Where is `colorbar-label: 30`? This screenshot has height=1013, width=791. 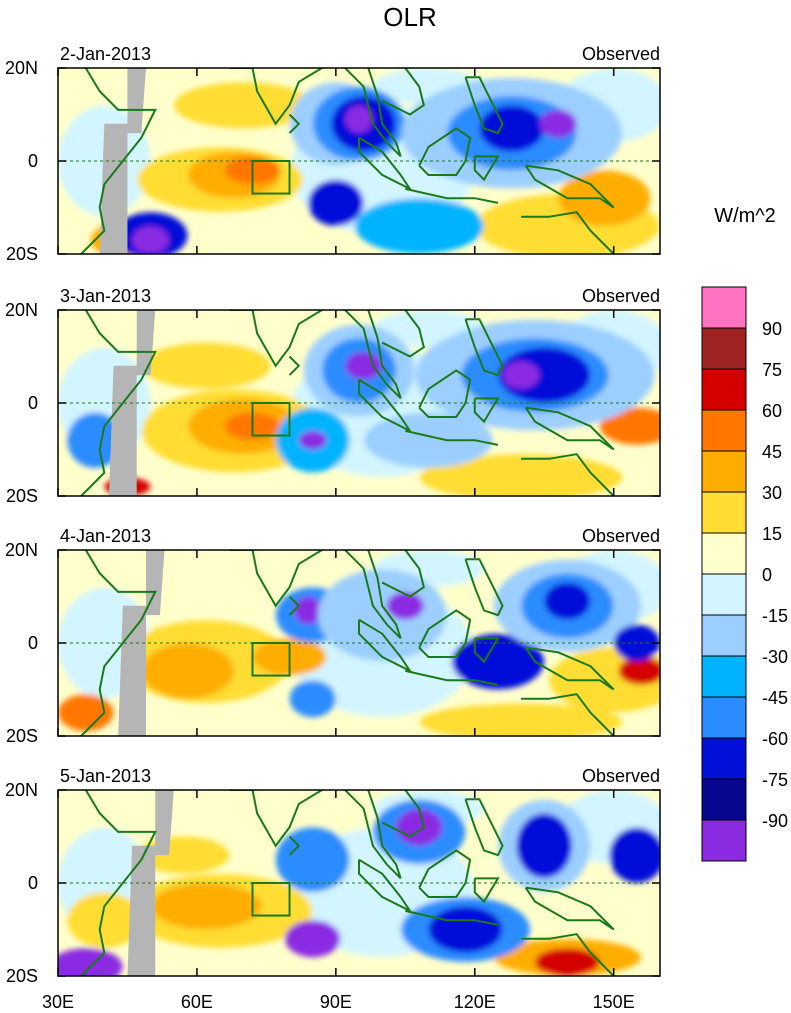
colorbar-label: 30 is located at coordinates (772, 493).